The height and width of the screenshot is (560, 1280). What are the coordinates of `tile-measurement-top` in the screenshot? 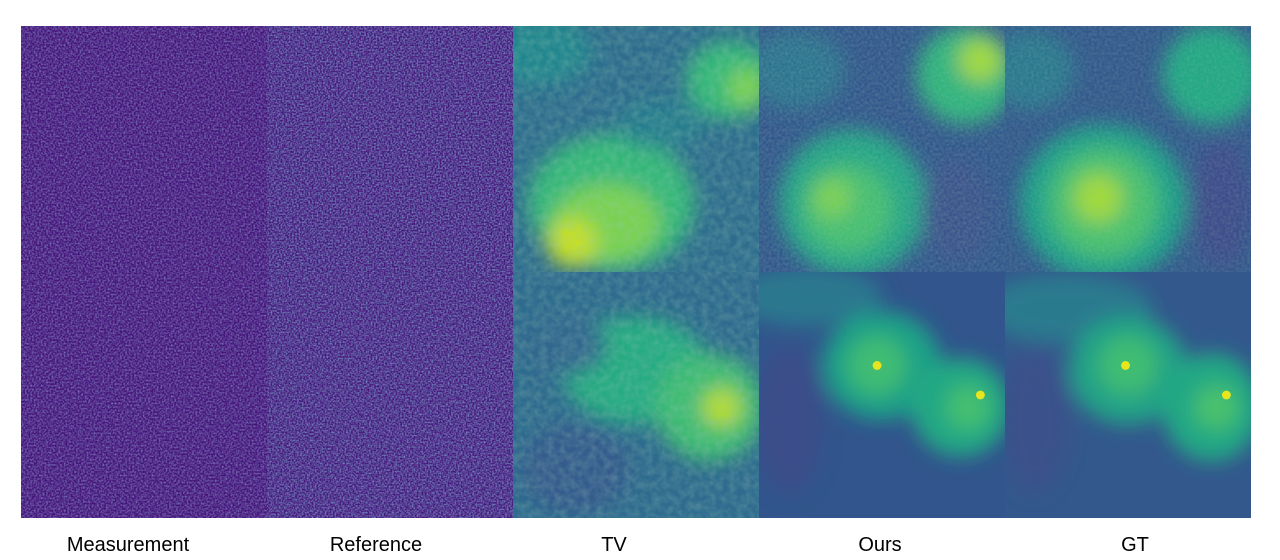 It's located at (144, 149).